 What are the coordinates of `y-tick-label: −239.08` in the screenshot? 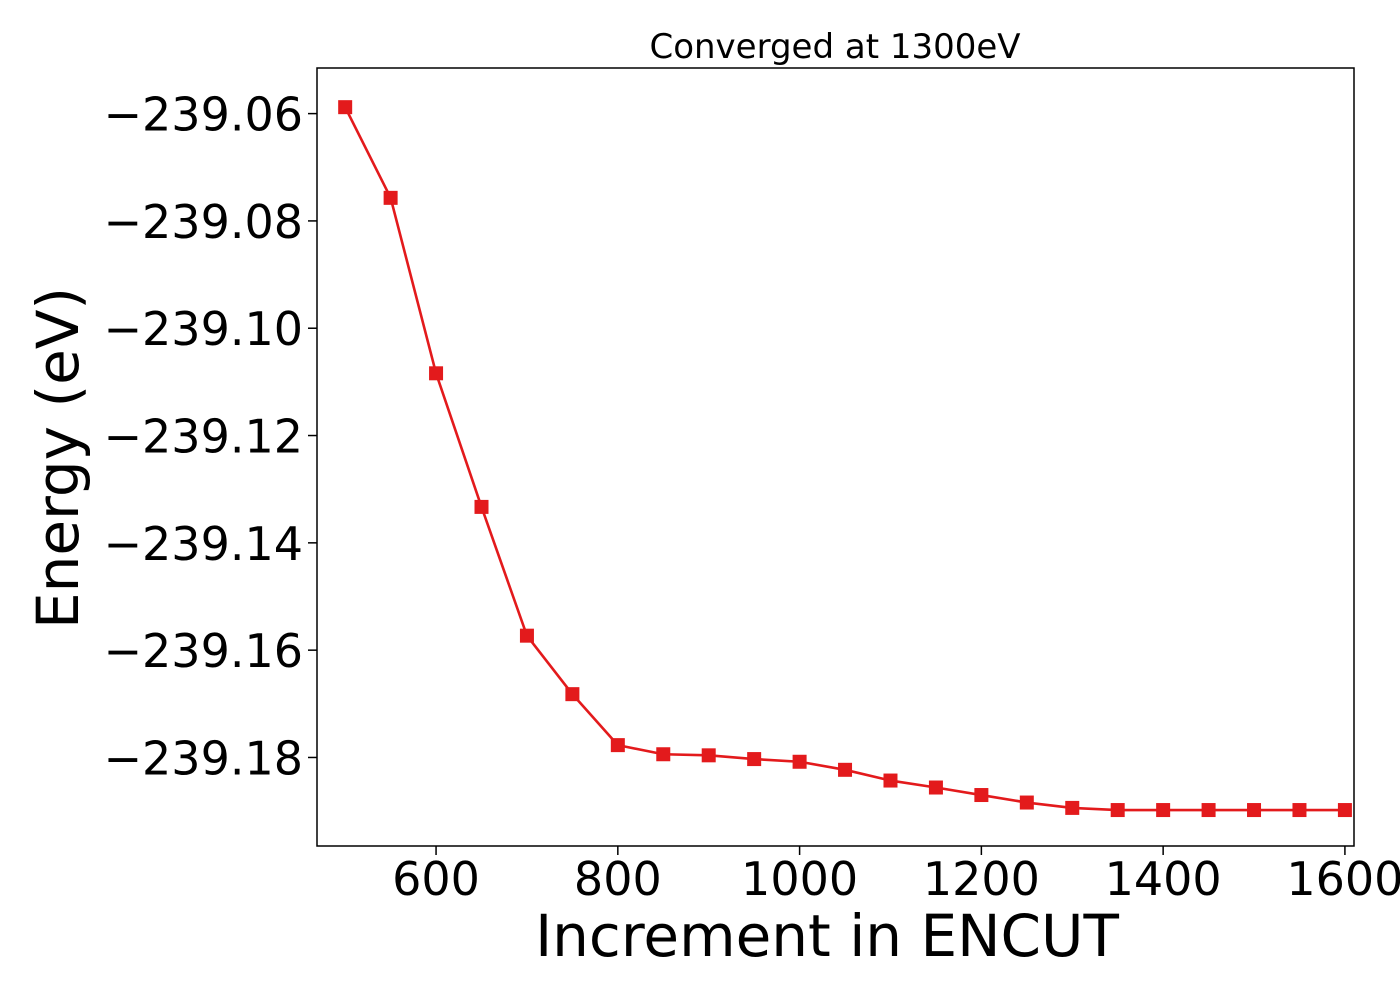 It's located at (204, 222).